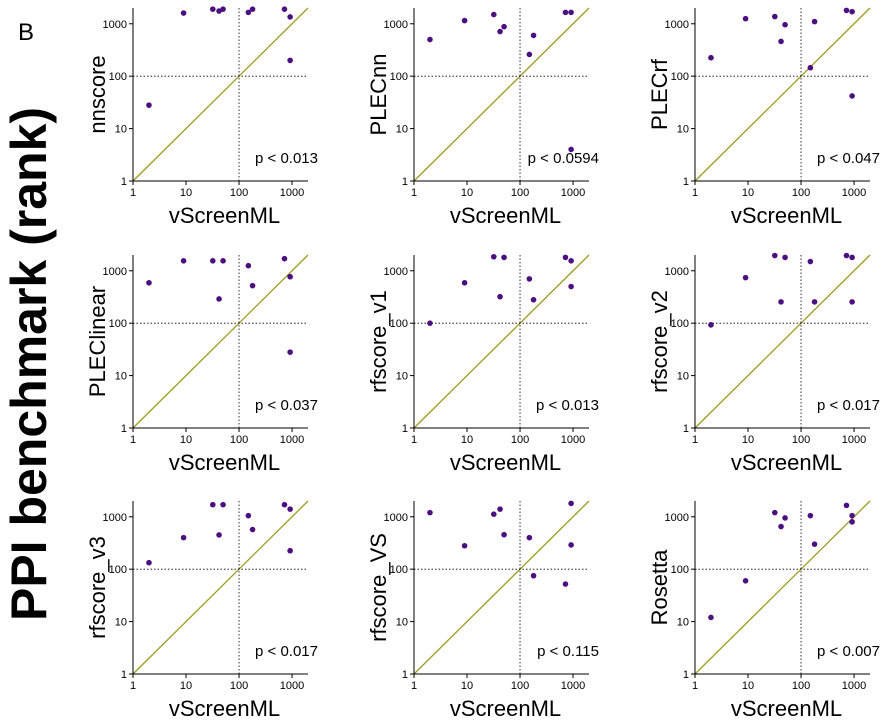 This screenshot has height=728, width=886. What do you see at coordinates (97, 94) in the screenshot?
I see `y-axis-label: nnscore` at bounding box center [97, 94].